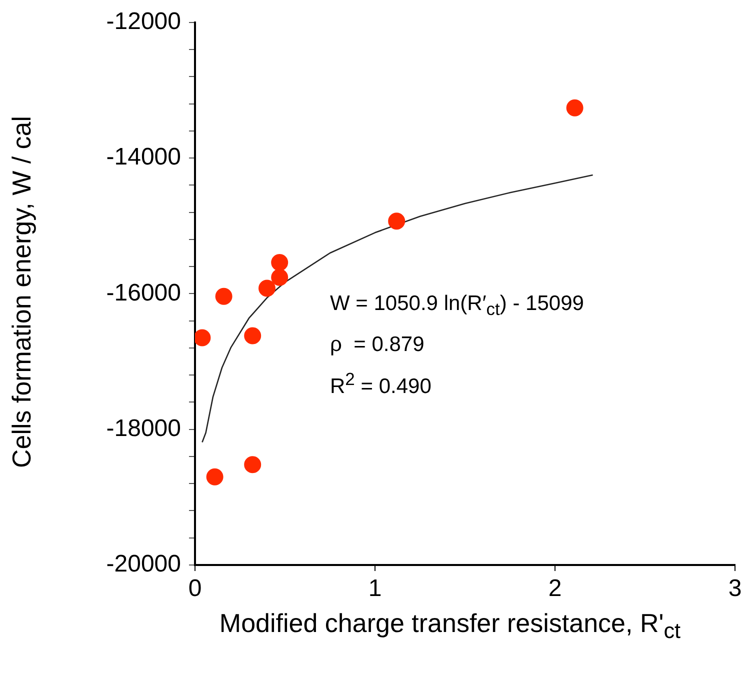 Image resolution: width=747 pixels, height=673 pixels. I want to click on annotation: W = 1050.9 ln(R′$_{ct}$) - 15099, so click(457, 306).